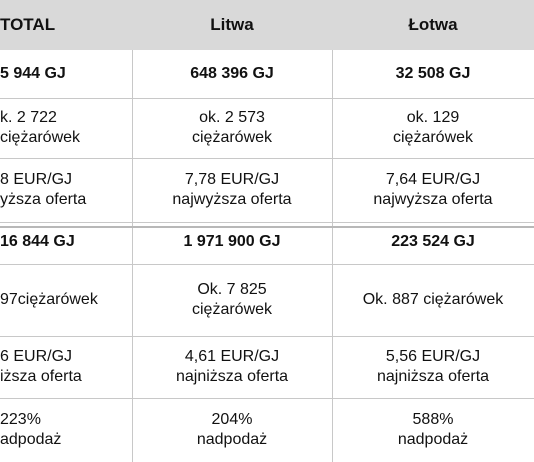 This screenshot has width=534, height=462. What do you see at coordinates (41, 366) in the screenshot?
I see `table-cell: 6 EUR/GJ iższa oferta` at bounding box center [41, 366].